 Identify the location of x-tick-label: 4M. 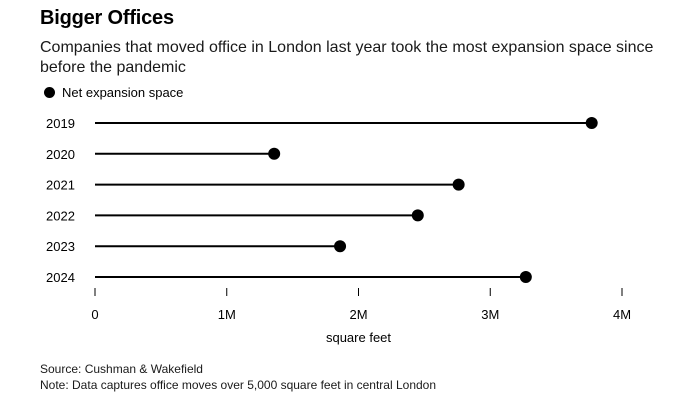
(622, 314).